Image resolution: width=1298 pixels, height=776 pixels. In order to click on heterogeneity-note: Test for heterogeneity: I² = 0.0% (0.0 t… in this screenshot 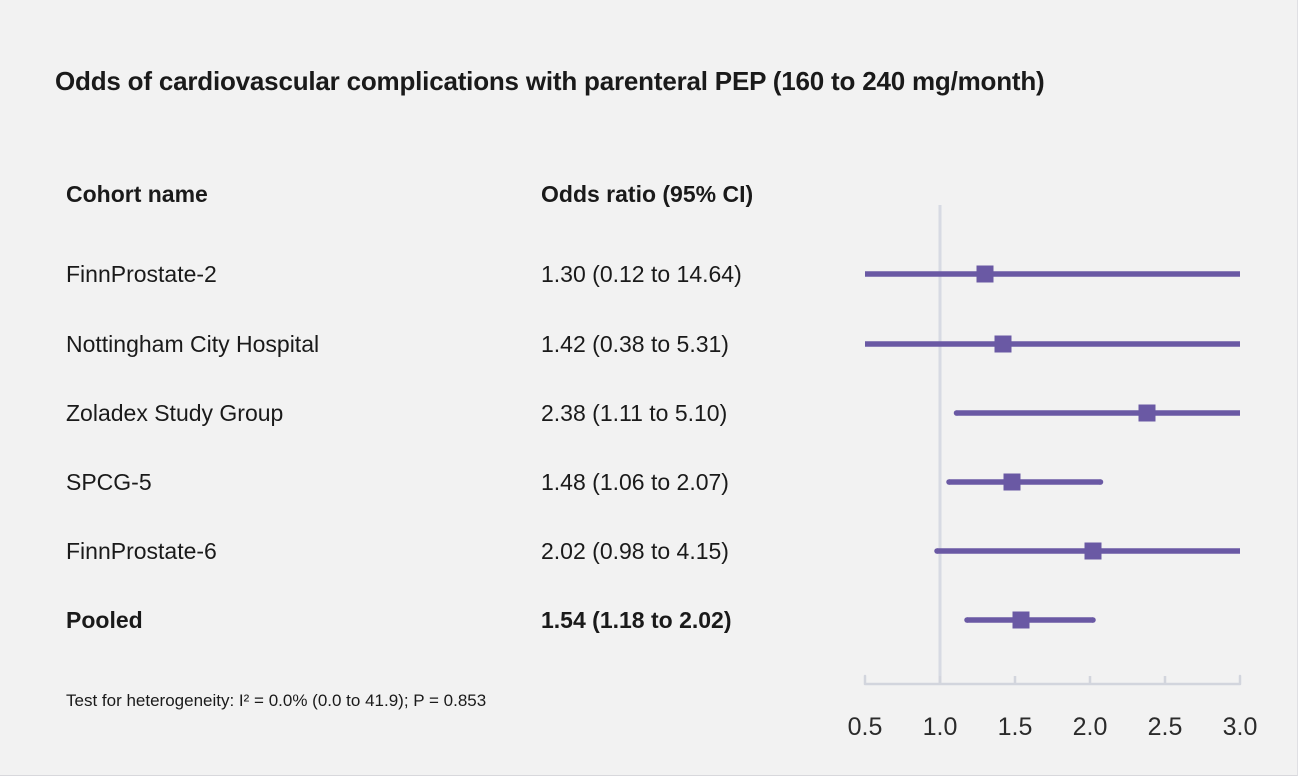, I will do `click(276, 700)`.